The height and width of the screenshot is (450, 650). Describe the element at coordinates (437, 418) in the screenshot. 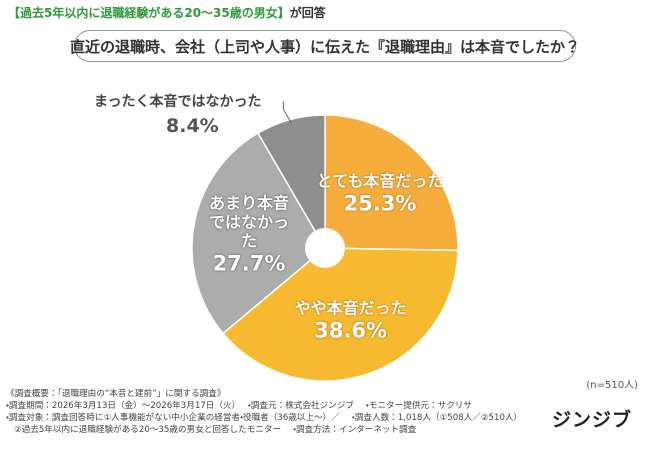

I see `survey-count: ・調査人数：1,018人（①508人／②510人）` at that location.